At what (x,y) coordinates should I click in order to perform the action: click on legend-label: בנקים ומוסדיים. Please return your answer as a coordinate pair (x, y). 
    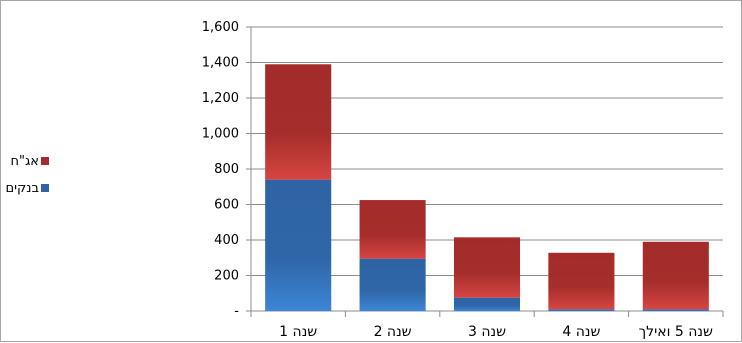
    Looking at the image, I should click on (20, 188).